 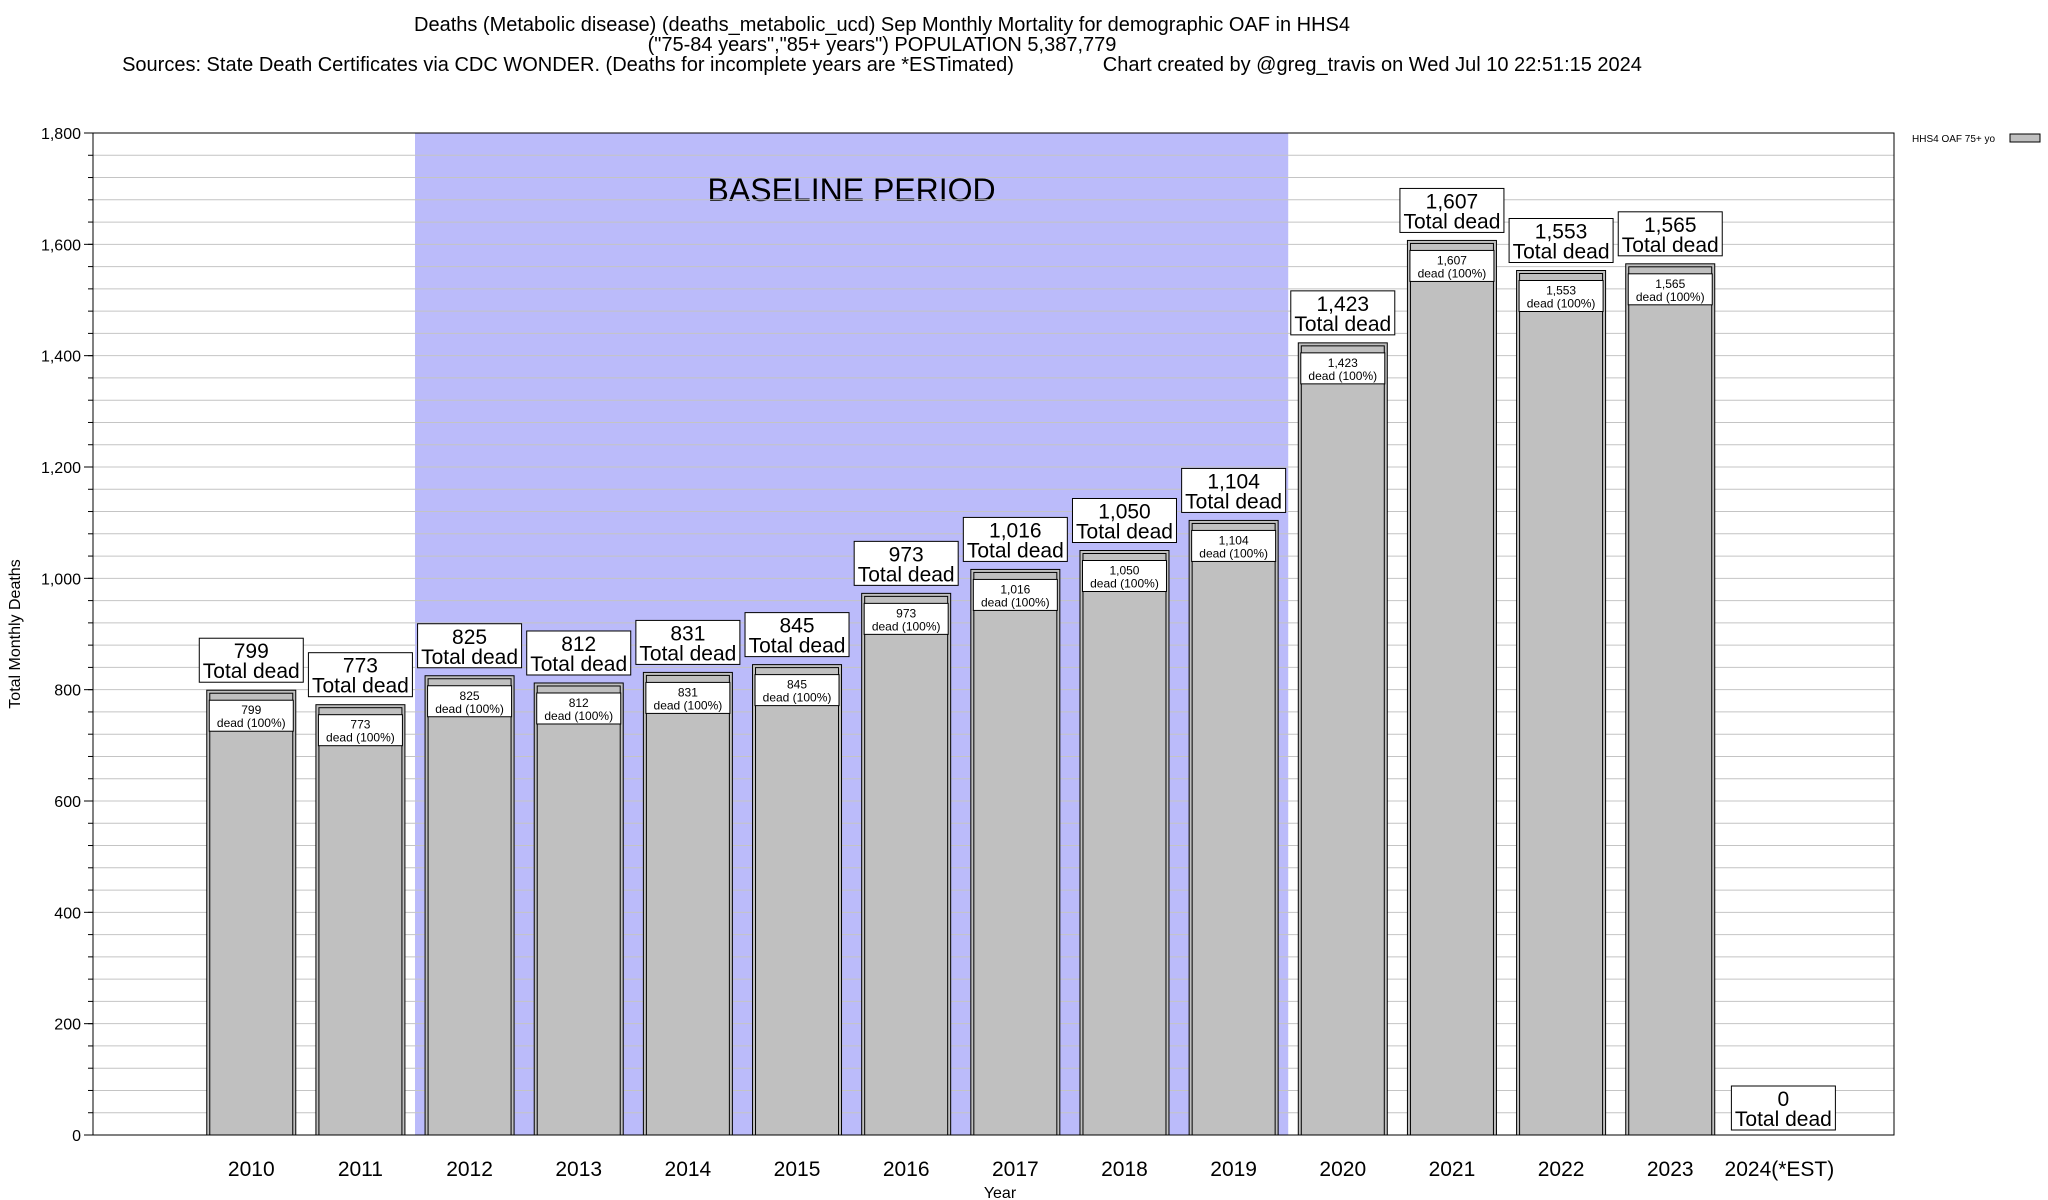 What do you see at coordinates (1670, 1169) in the screenshot?
I see `x-tick-label: 2023` at bounding box center [1670, 1169].